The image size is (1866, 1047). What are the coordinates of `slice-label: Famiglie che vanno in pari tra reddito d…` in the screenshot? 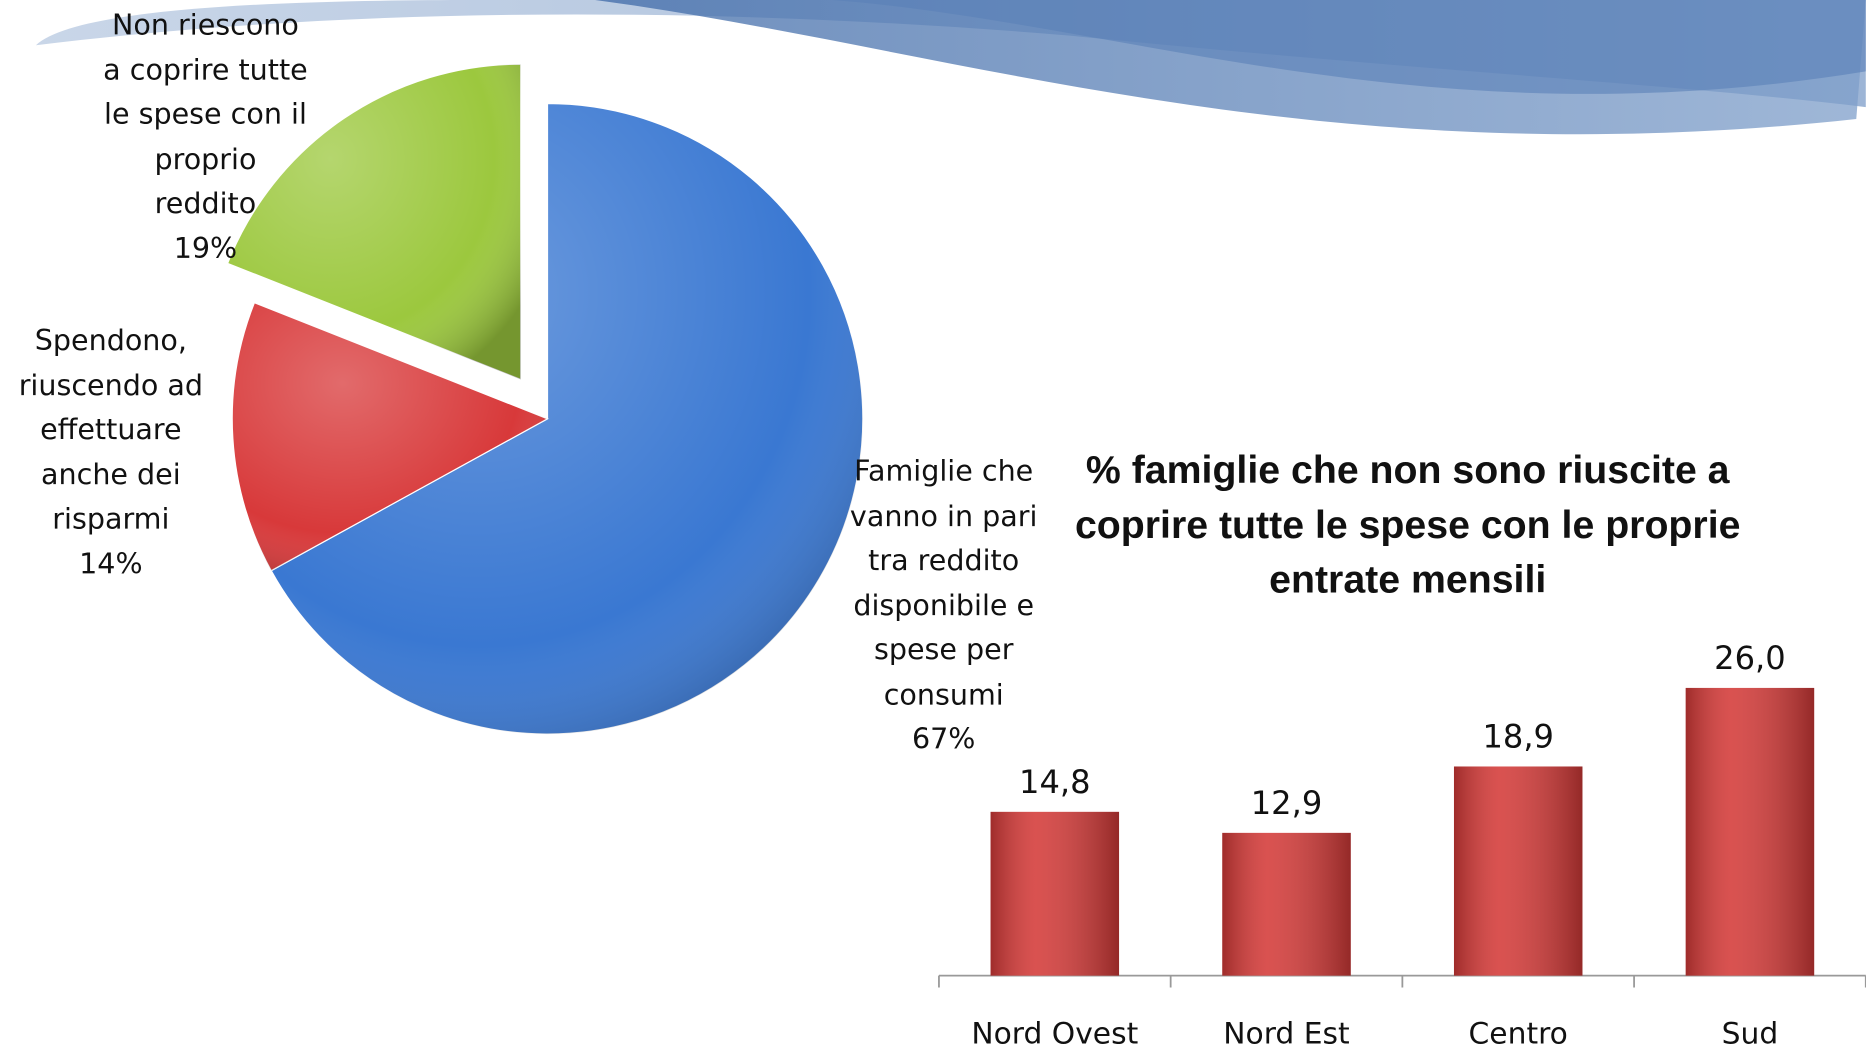 It's located at (943, 582).